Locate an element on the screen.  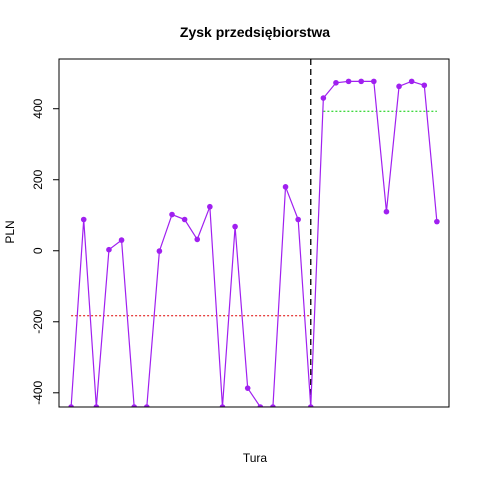
y-tick-label: -200 is located at coordinates (38, 321).